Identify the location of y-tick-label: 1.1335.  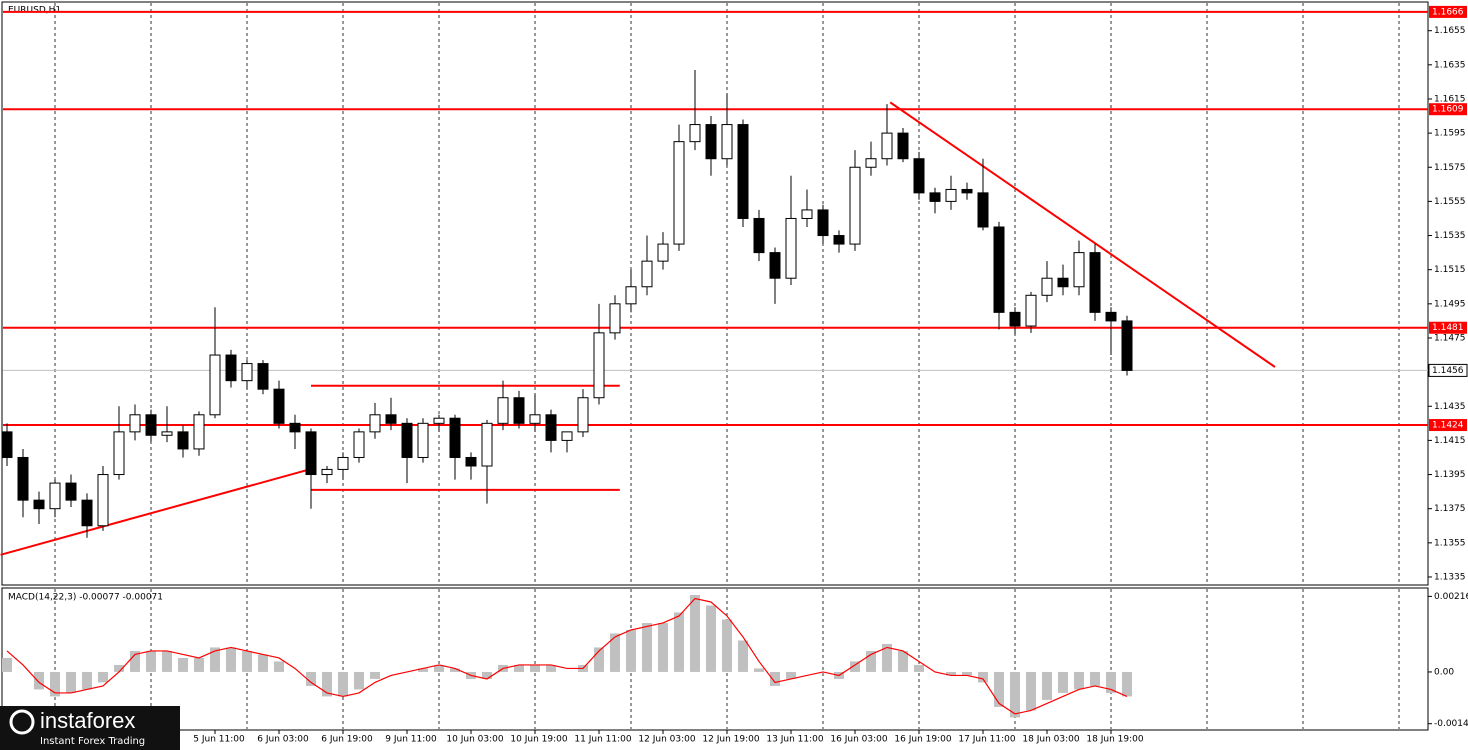
(1450, 577).